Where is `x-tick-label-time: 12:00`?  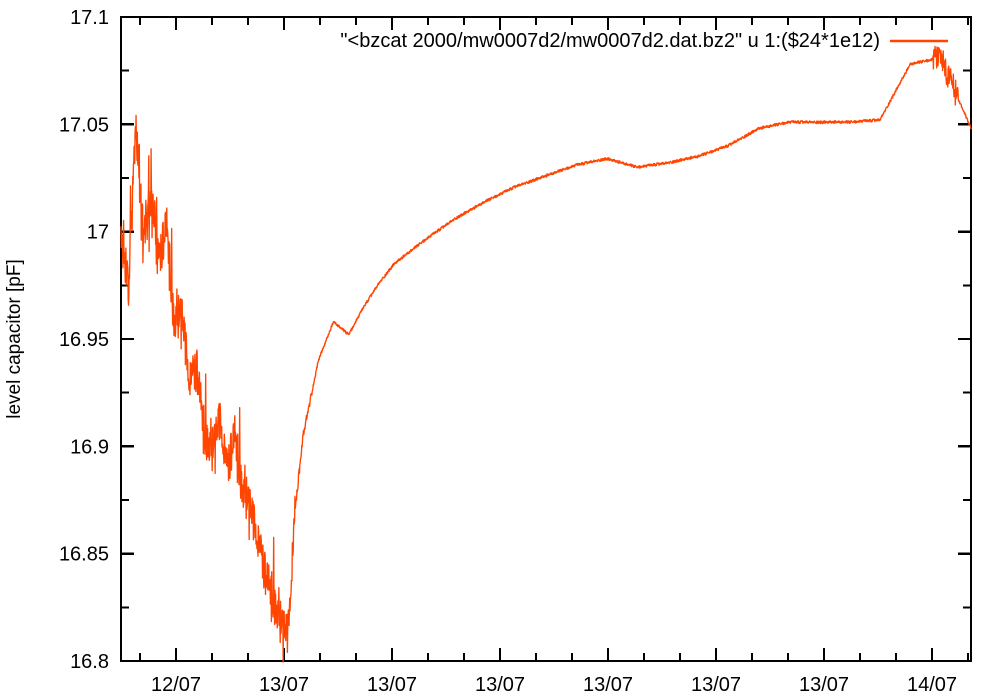 x-tick-label-time: 12:00 is located at coordinates (608, 698).